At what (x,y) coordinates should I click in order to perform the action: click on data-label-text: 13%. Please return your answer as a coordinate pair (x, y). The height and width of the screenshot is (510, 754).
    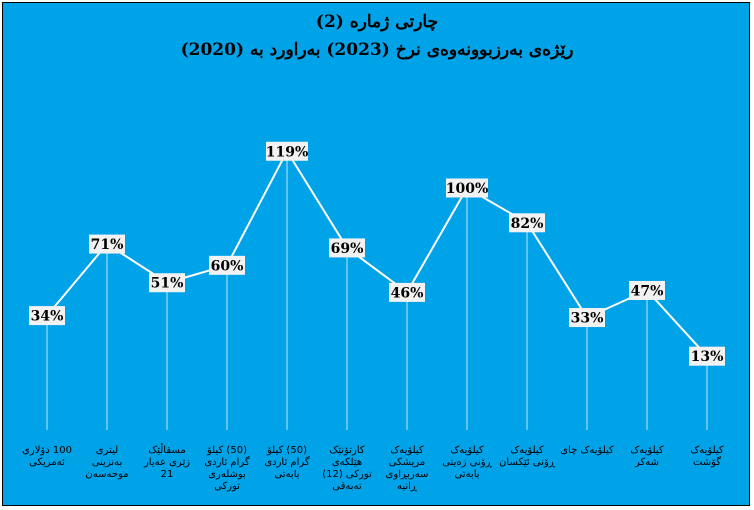
    Looking at the image, I should click on (707, 357).